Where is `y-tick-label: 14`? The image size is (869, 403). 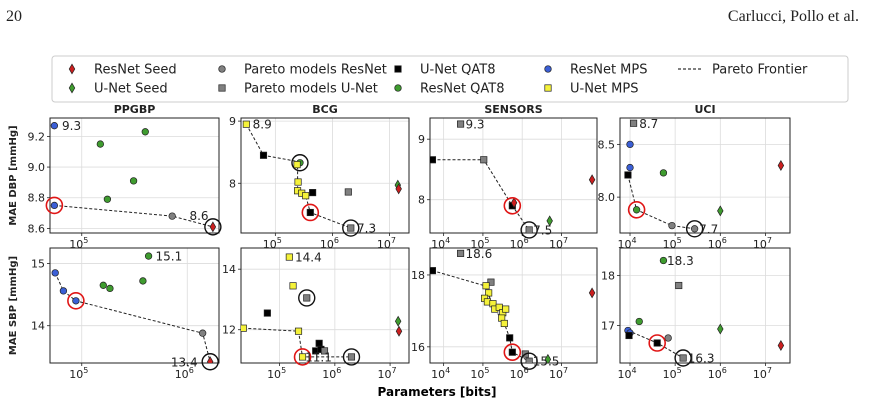 y-tick-label: 14 is located at coordinates (229, 269).